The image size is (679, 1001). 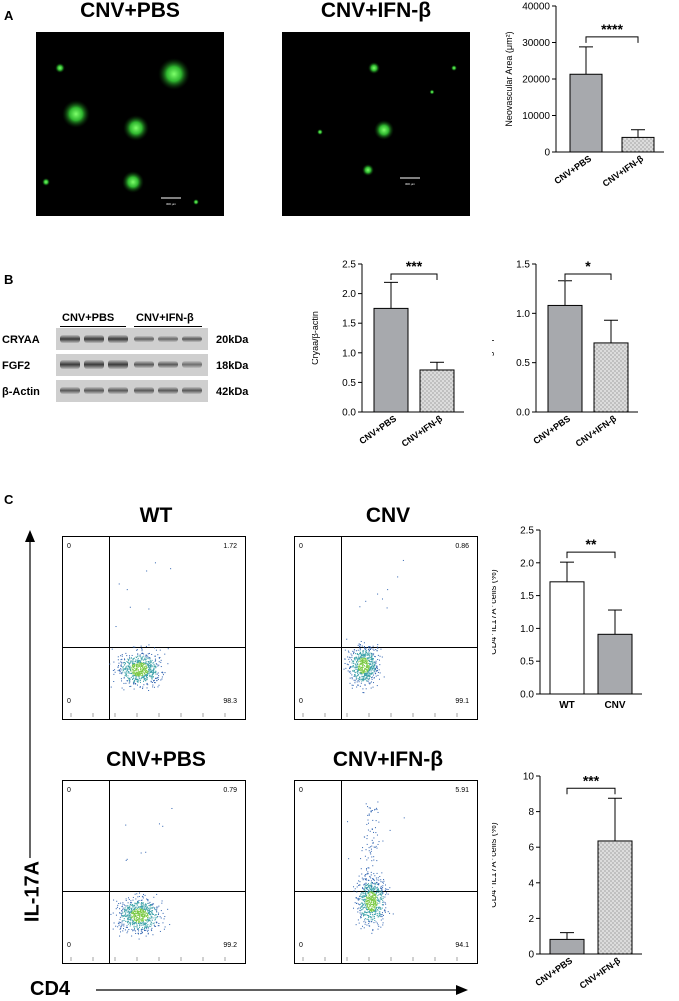 What do you see at coordinates (230, 790) in the screenshot?
I see `quad-ur: 0.79` at bounding box center [230, 790].